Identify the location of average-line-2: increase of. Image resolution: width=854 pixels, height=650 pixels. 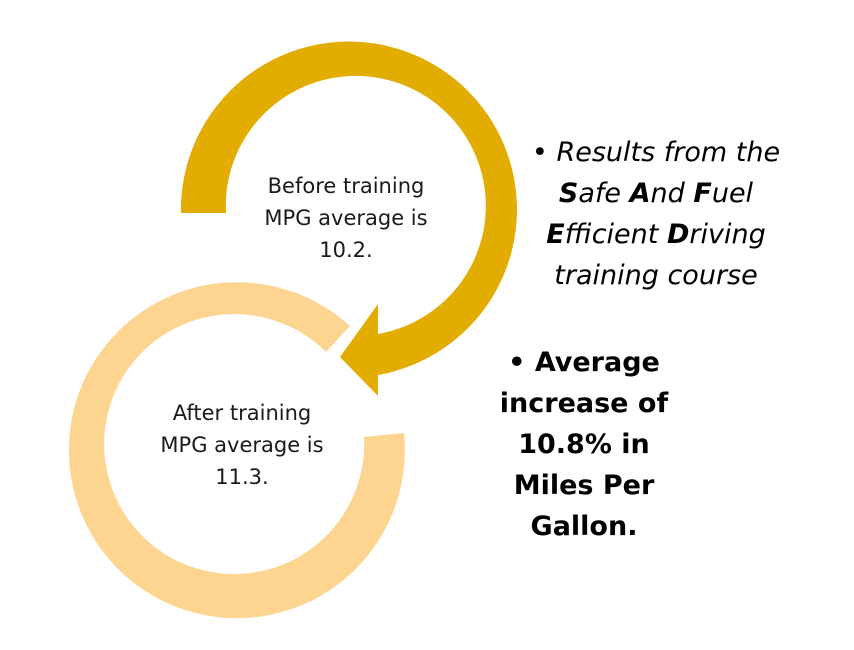
(584, 403).